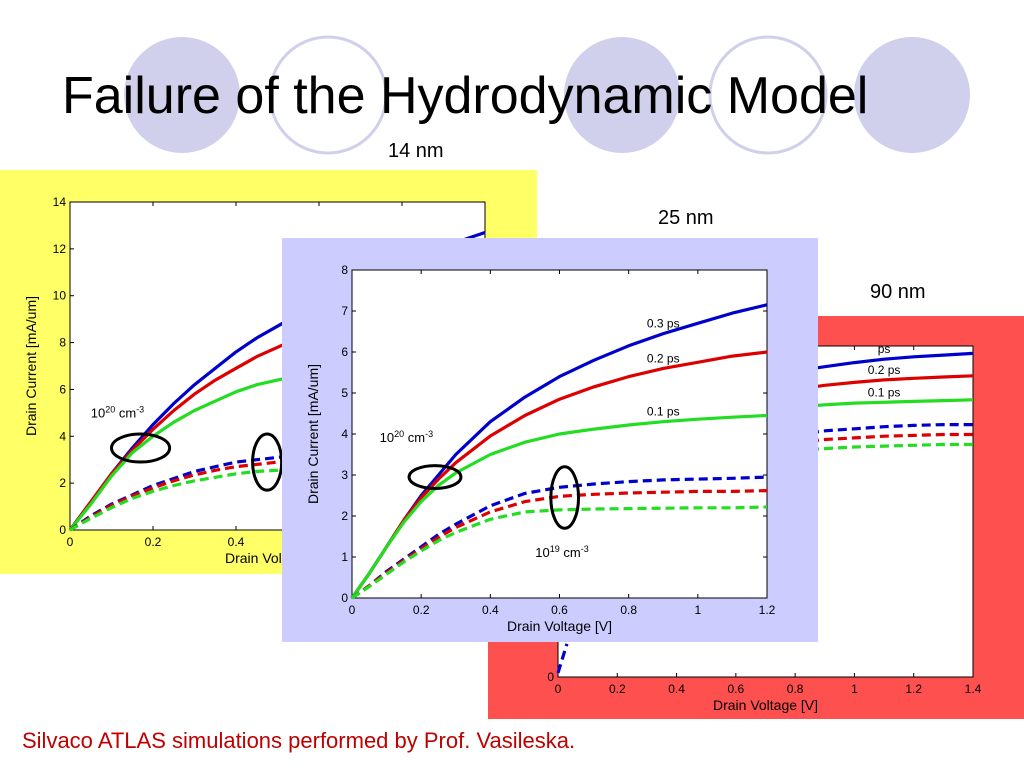 This screenshot has width=1024, height=768. Describe the element at coordinates (416, 151) in the screenshot. I see `label-14nm: 14 nm` at that location.